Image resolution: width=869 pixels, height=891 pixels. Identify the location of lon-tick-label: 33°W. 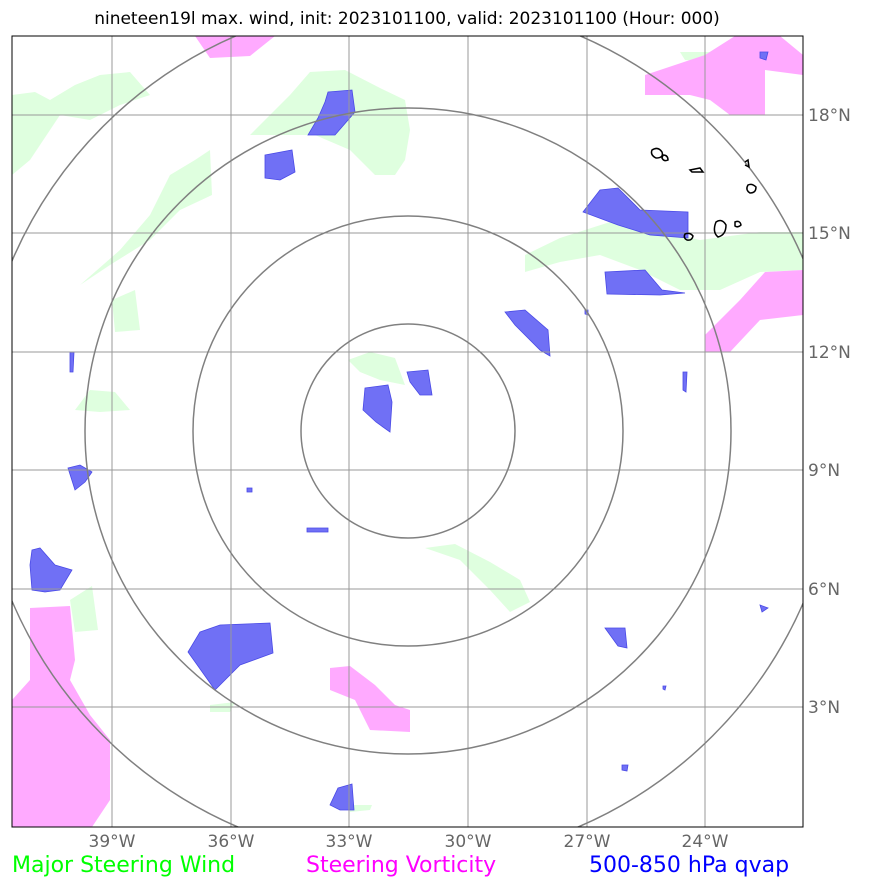
(349, 842).